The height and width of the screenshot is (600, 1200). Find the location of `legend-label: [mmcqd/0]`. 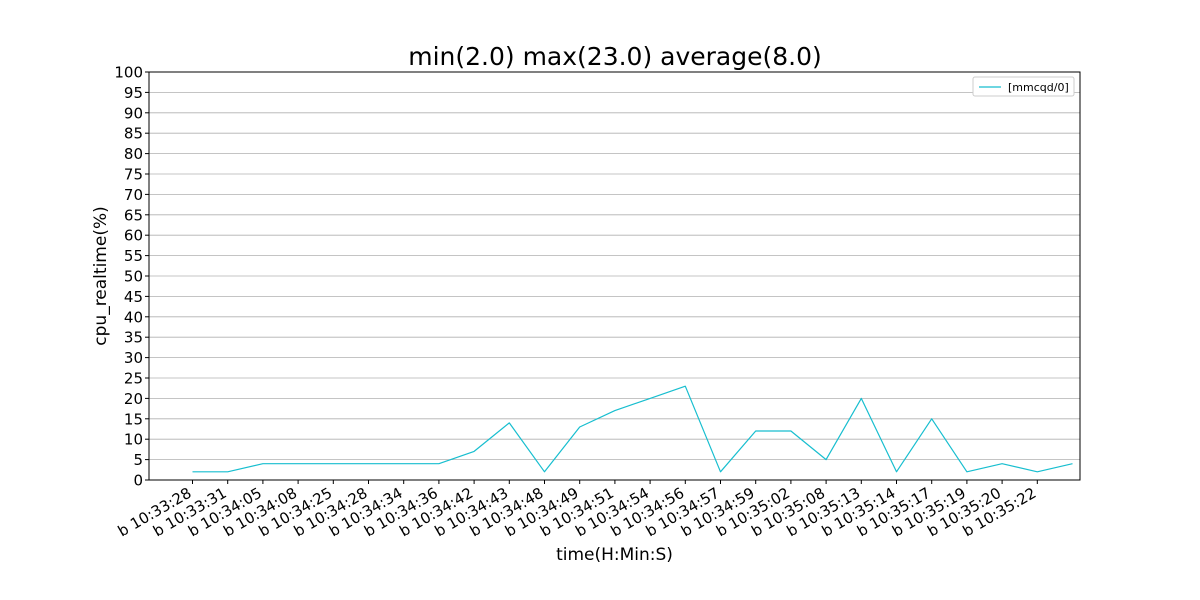

legend-label: [mmcqd/0] is located at coordinates (1038, 87).